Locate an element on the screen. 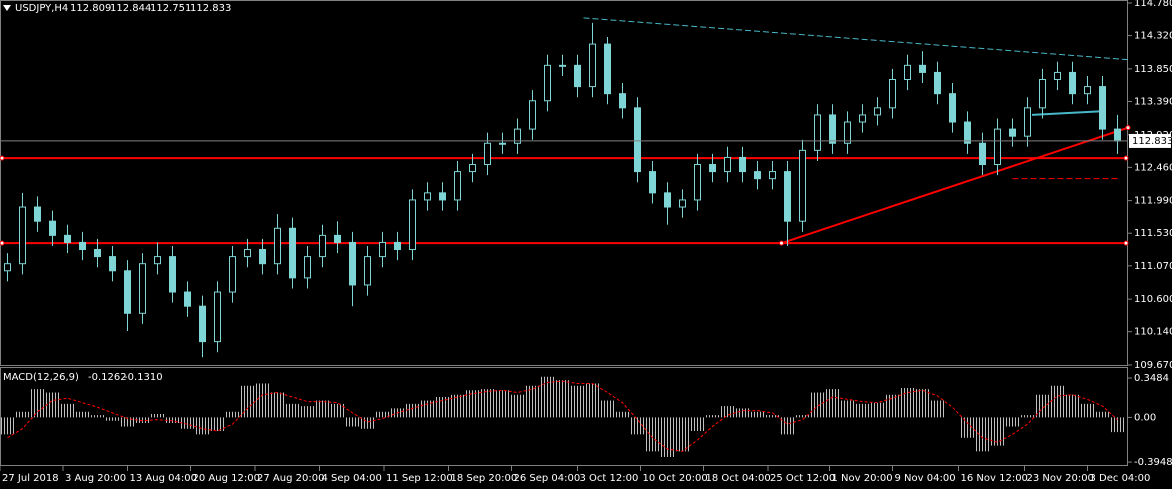  x-tick-label: 16 Nov 12:00 is located at coordinates (994, 478).